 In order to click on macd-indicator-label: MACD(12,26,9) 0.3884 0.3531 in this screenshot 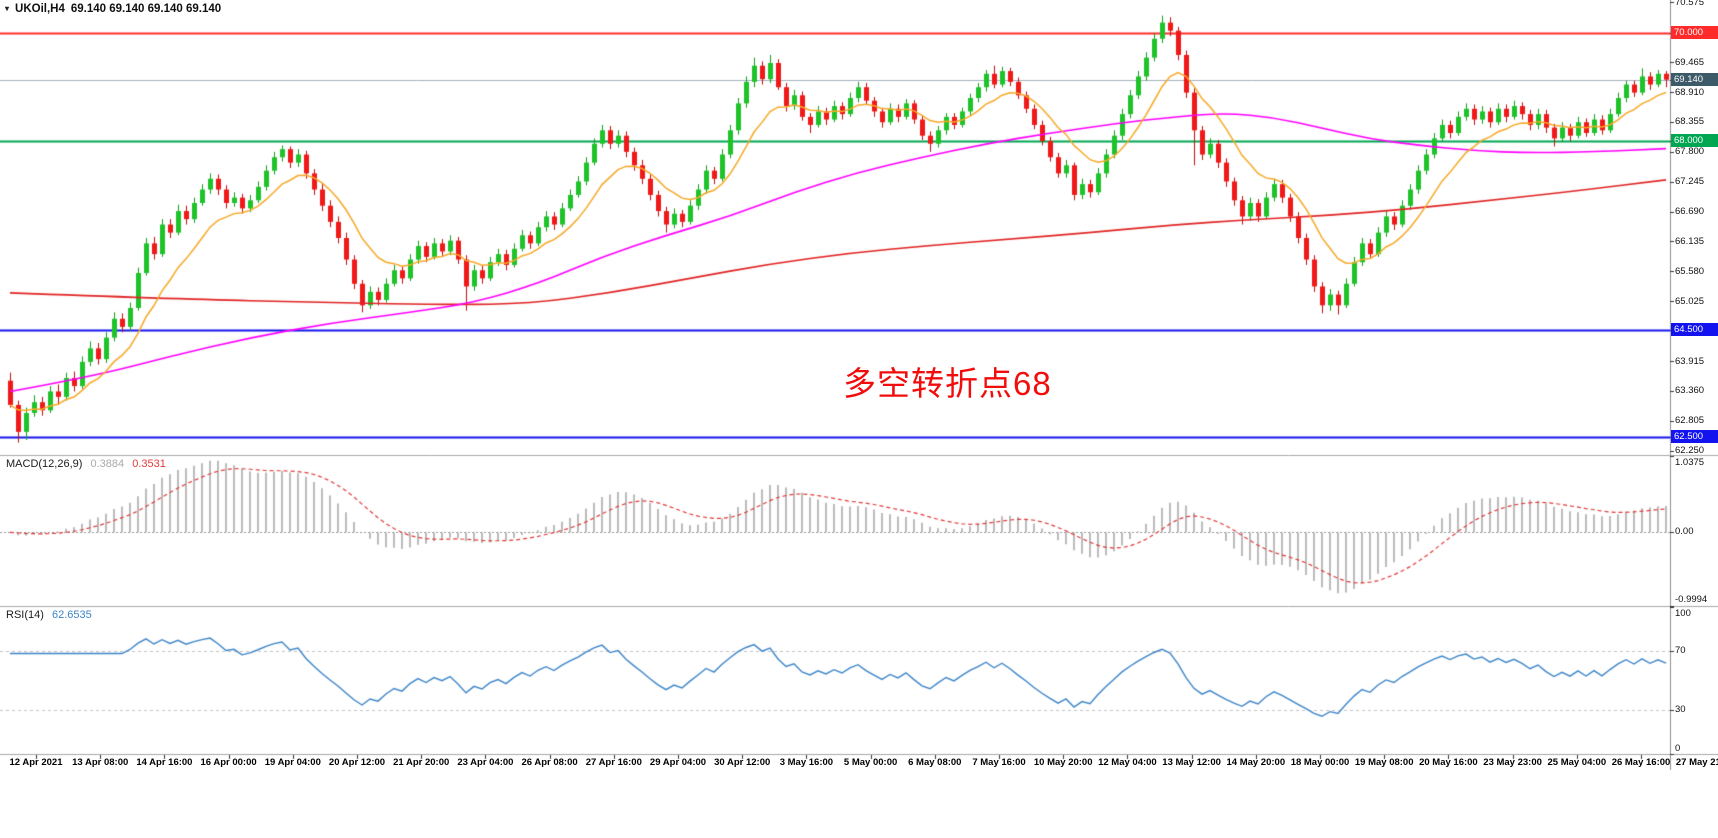, I will do `click(88, 464)`.